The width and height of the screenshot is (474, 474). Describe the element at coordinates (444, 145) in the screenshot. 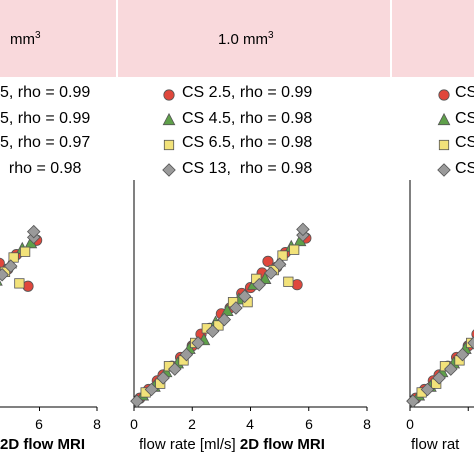

I see `legend-right-marker-square` at that location.